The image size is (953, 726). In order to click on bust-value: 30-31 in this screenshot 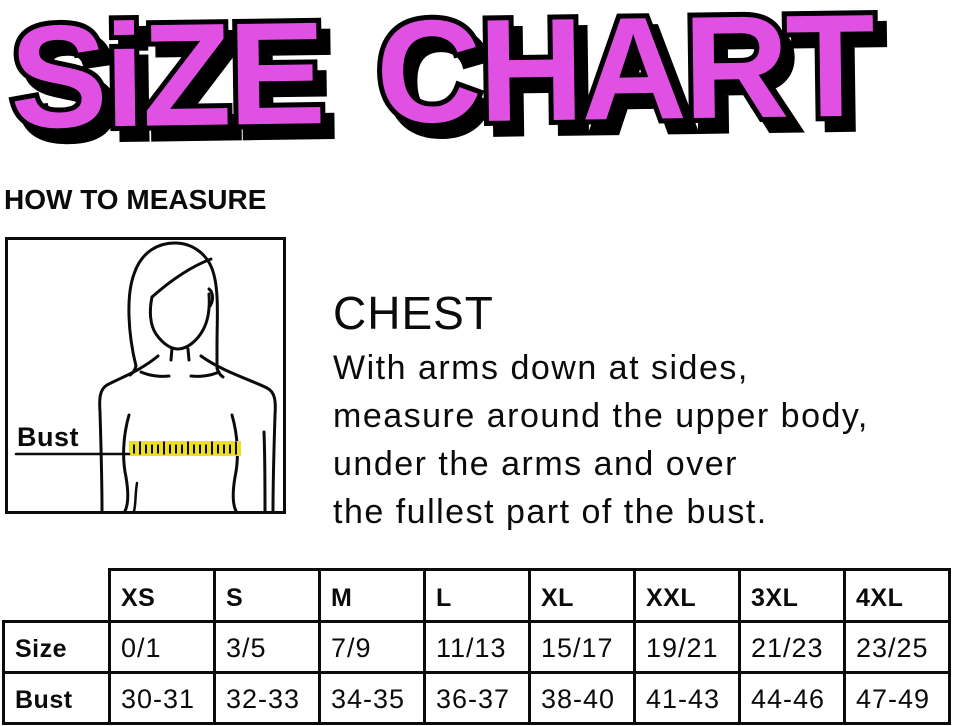, I will do `click(162, 698)`.